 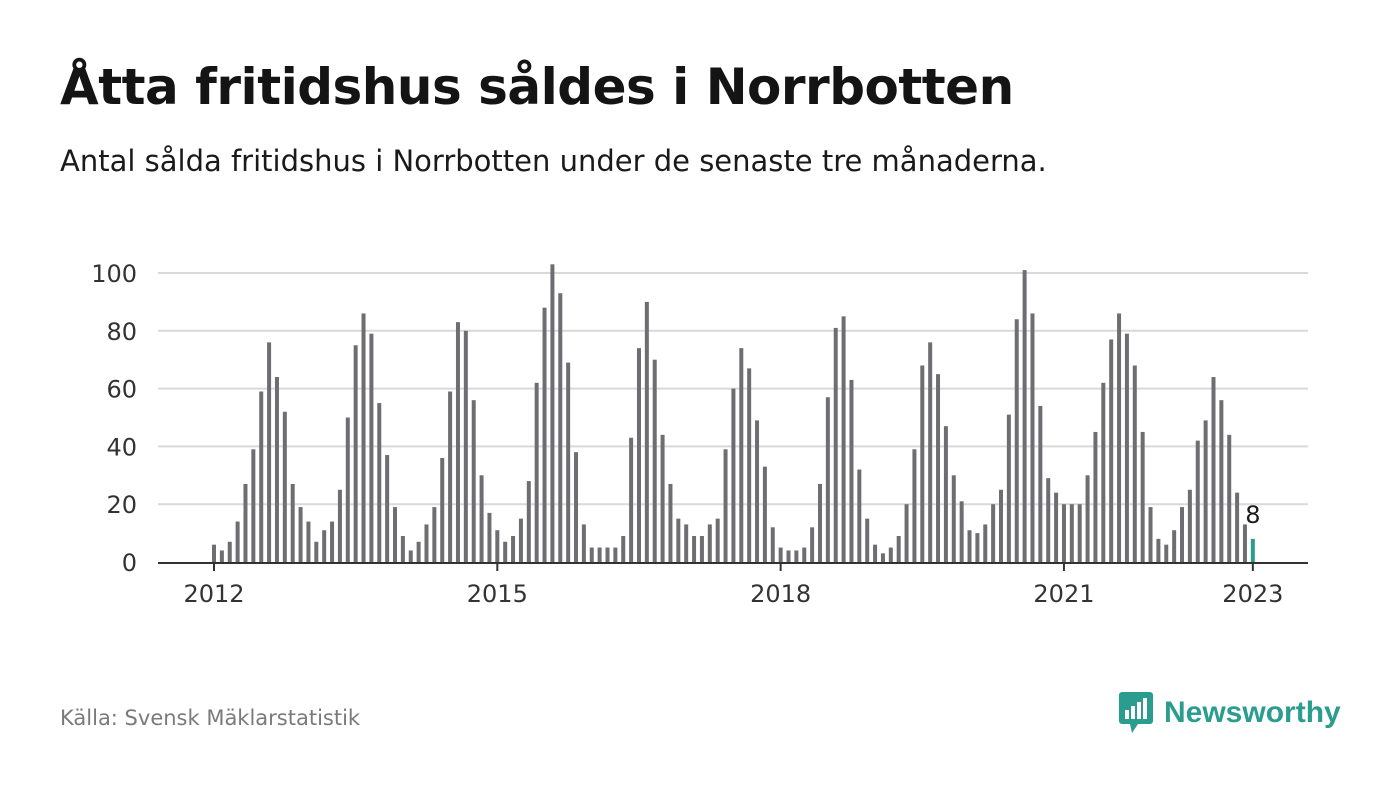 I want to click on x-tick-label: 2018, so click(x=780, y=594).